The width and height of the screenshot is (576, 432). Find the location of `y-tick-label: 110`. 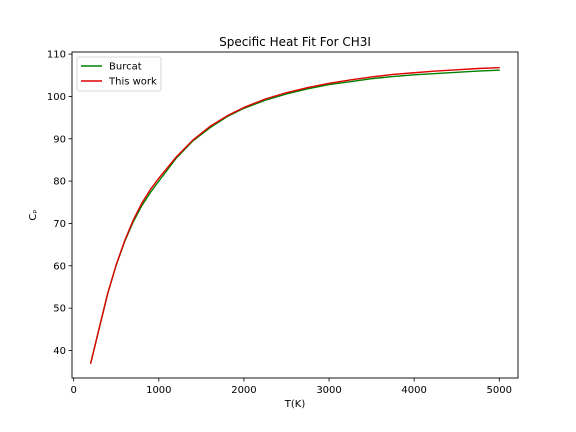

y-tick-label: 110 is located at coordinates (56, 55).